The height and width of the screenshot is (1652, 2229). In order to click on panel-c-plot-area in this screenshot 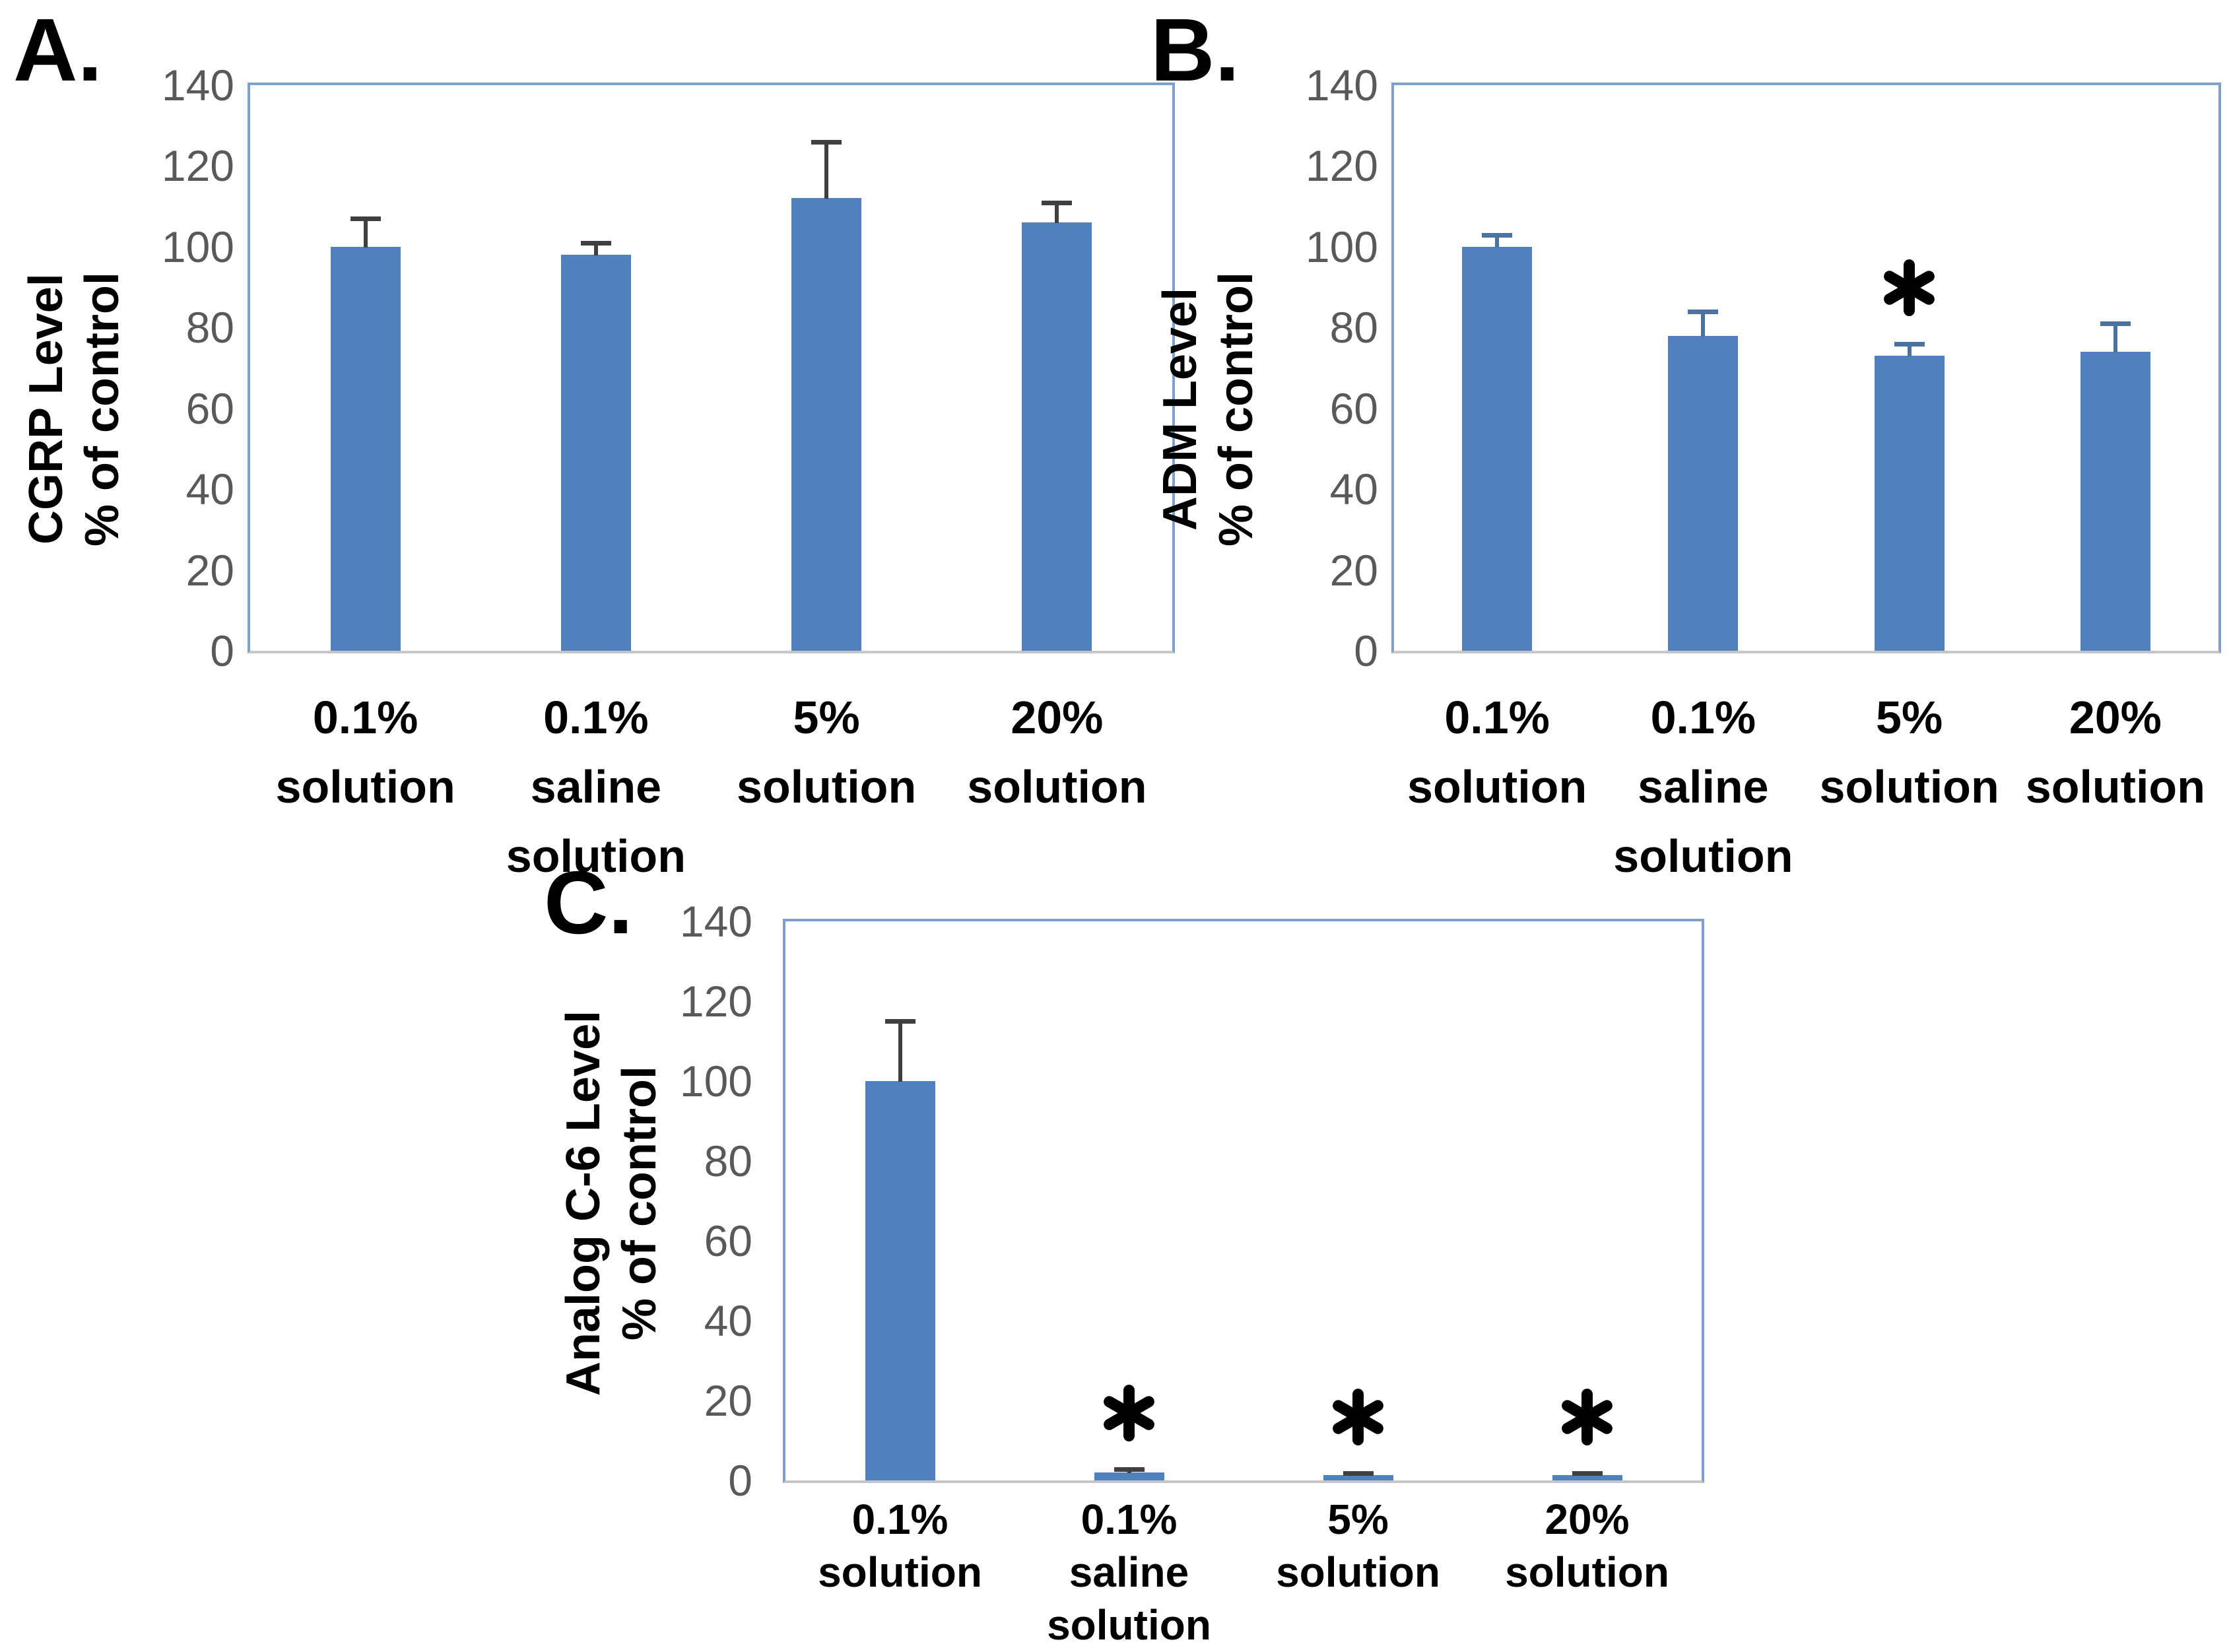, I will do `click(1243, 1201)`.